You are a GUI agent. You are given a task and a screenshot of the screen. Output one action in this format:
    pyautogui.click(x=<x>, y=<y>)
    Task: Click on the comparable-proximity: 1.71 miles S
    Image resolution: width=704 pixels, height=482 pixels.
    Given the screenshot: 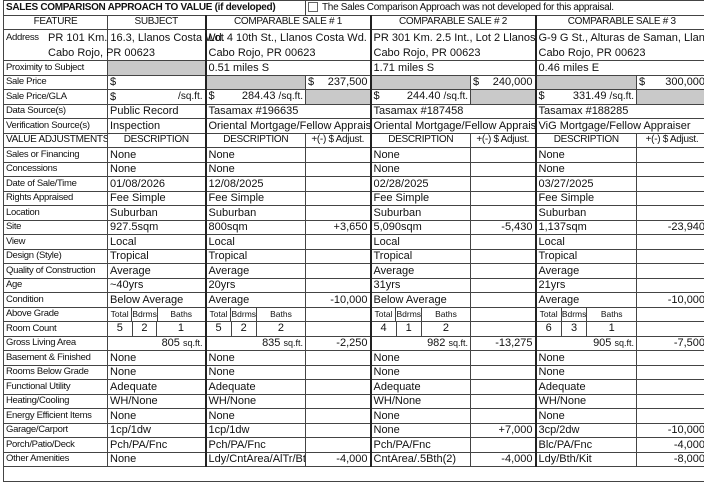 What is the action you would take?
    pyautogui.click(x=453, y=68)
    